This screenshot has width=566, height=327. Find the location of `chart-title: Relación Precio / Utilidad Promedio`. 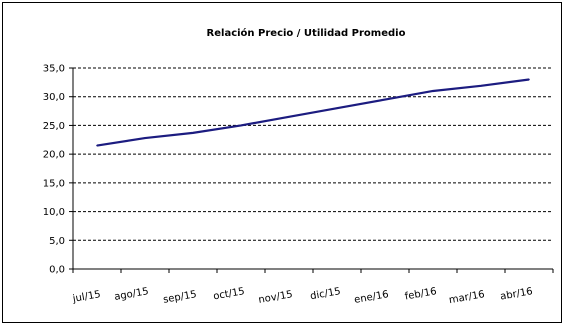

chart-title: Relación Precio / Utilidad Promedio is located at coordinates (306, 33).